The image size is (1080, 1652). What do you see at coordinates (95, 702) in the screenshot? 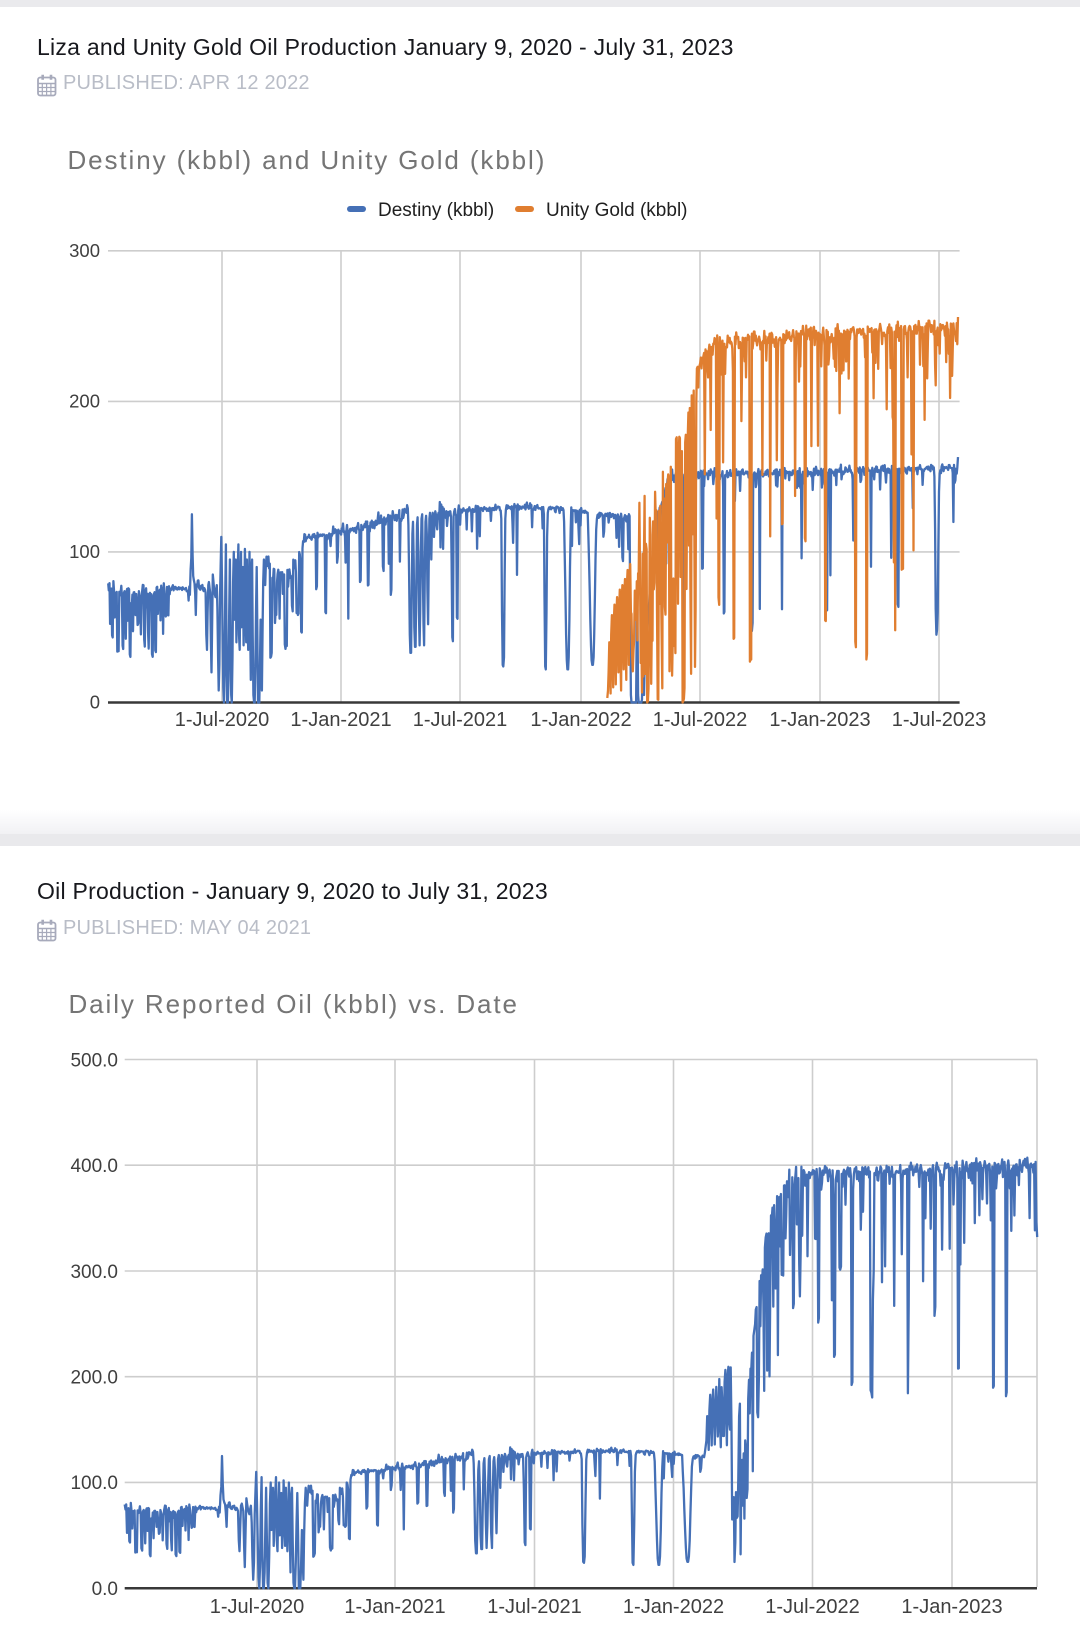
I see `svg-text: 0` at bounding box center [95, 702].